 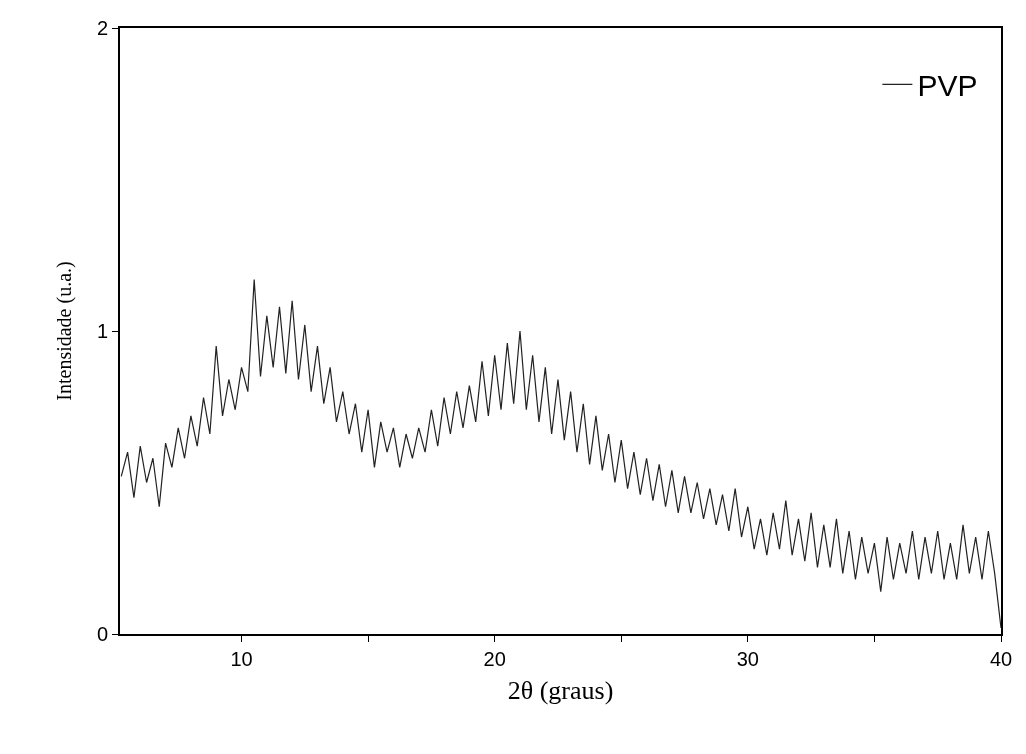 I want to click on y-axis-title: Intensidade (u.a.), so click(x=64, y=331).